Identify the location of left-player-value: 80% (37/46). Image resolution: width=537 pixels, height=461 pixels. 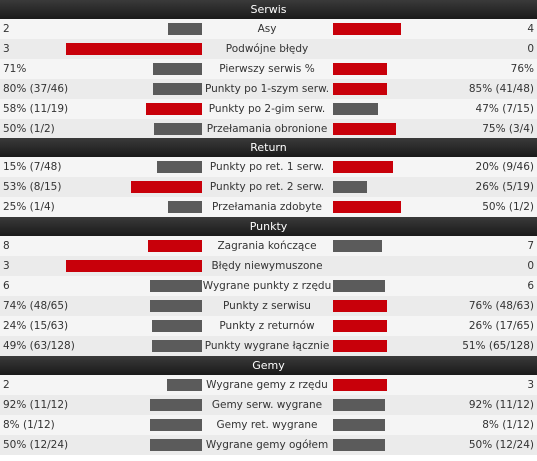
(36, 89).